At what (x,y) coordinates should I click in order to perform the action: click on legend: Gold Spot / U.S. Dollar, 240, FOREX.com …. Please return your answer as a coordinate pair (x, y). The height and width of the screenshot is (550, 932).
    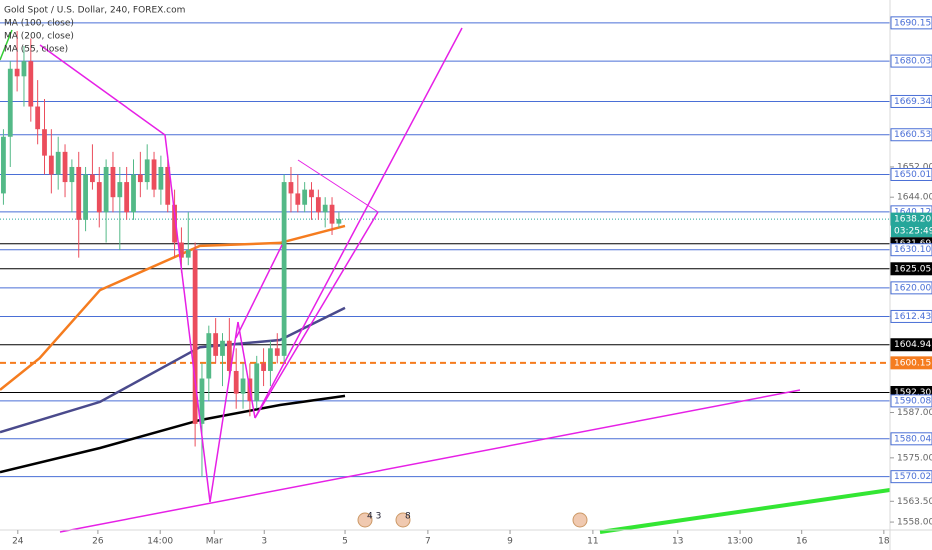
    Looking at the image, I should click on (94, 30).